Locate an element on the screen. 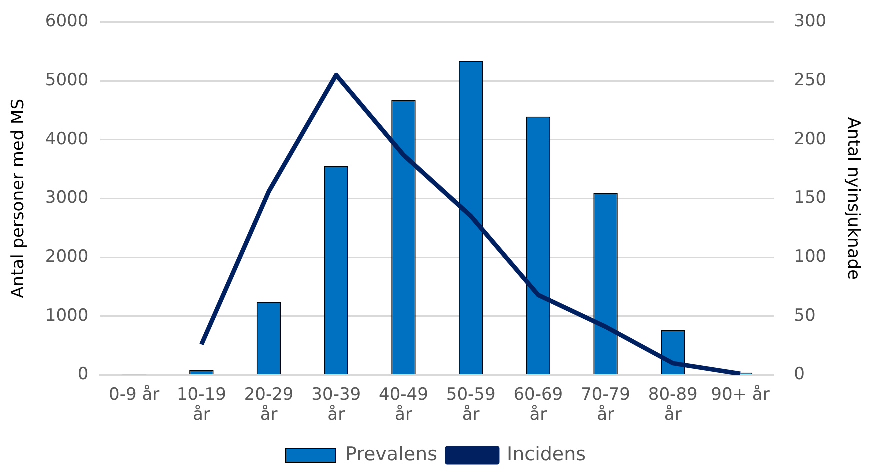 This screenshot has width=877, height=475. y2-tick-label: 100 is located at coordinates (810, 256).